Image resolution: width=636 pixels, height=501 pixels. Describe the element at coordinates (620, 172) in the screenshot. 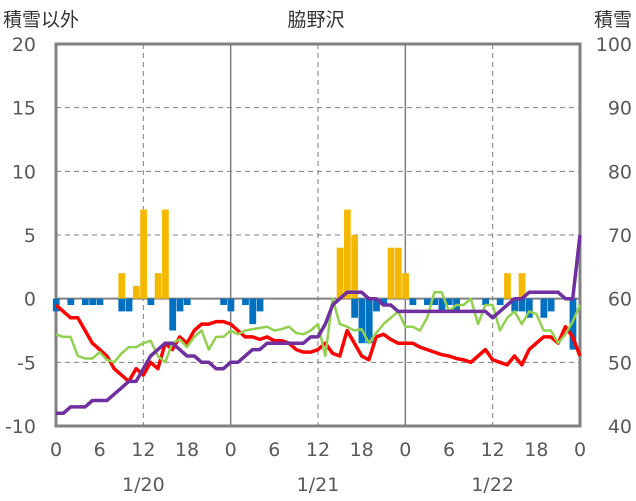

I see `right-tick-label: 80` at that location.